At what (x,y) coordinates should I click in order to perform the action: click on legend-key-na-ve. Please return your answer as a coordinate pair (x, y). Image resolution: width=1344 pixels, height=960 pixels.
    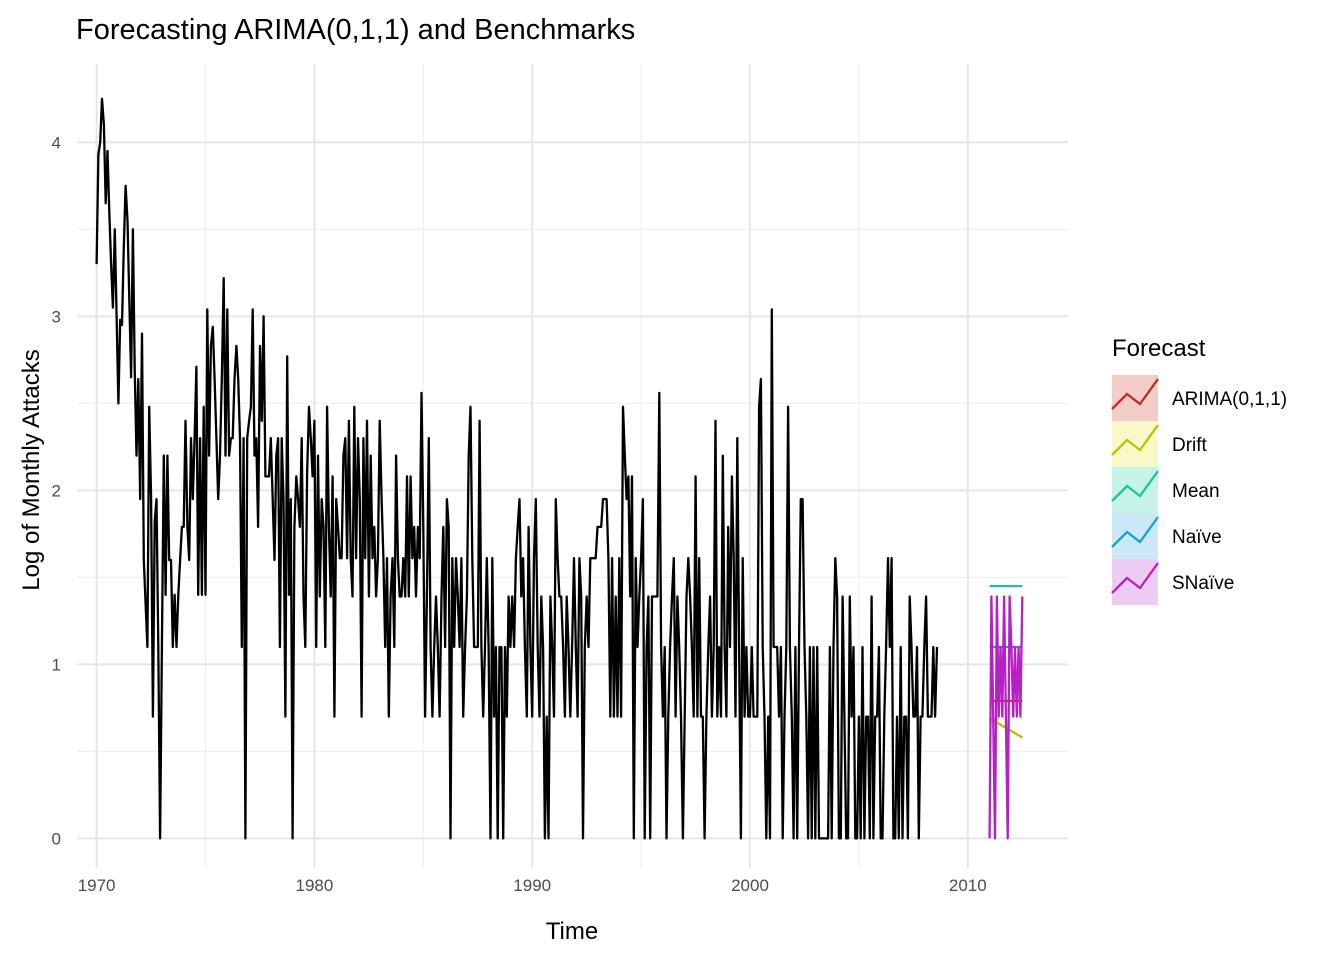
    Looking at the image, I should click on (1135, 536).